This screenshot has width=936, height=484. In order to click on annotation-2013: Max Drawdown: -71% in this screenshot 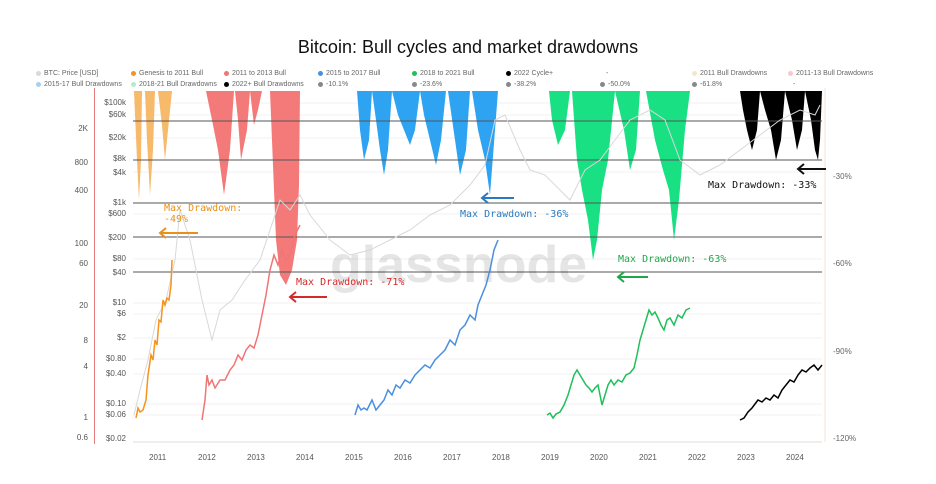, I will do `click(350, 282)`.